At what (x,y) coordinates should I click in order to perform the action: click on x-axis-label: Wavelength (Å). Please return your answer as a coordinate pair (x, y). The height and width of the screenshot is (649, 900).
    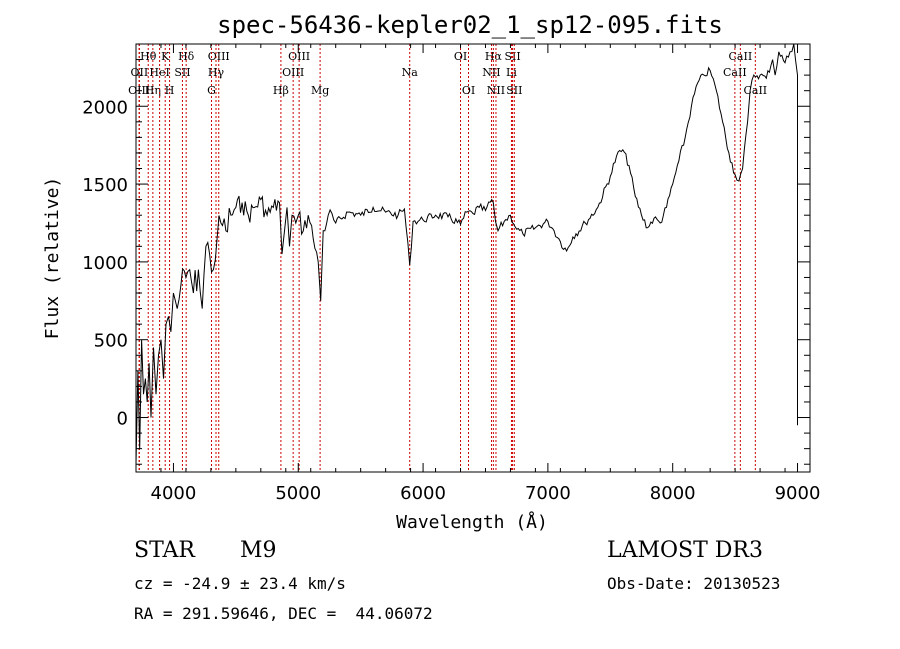
    Looking at the image, I should click on (472, 522).